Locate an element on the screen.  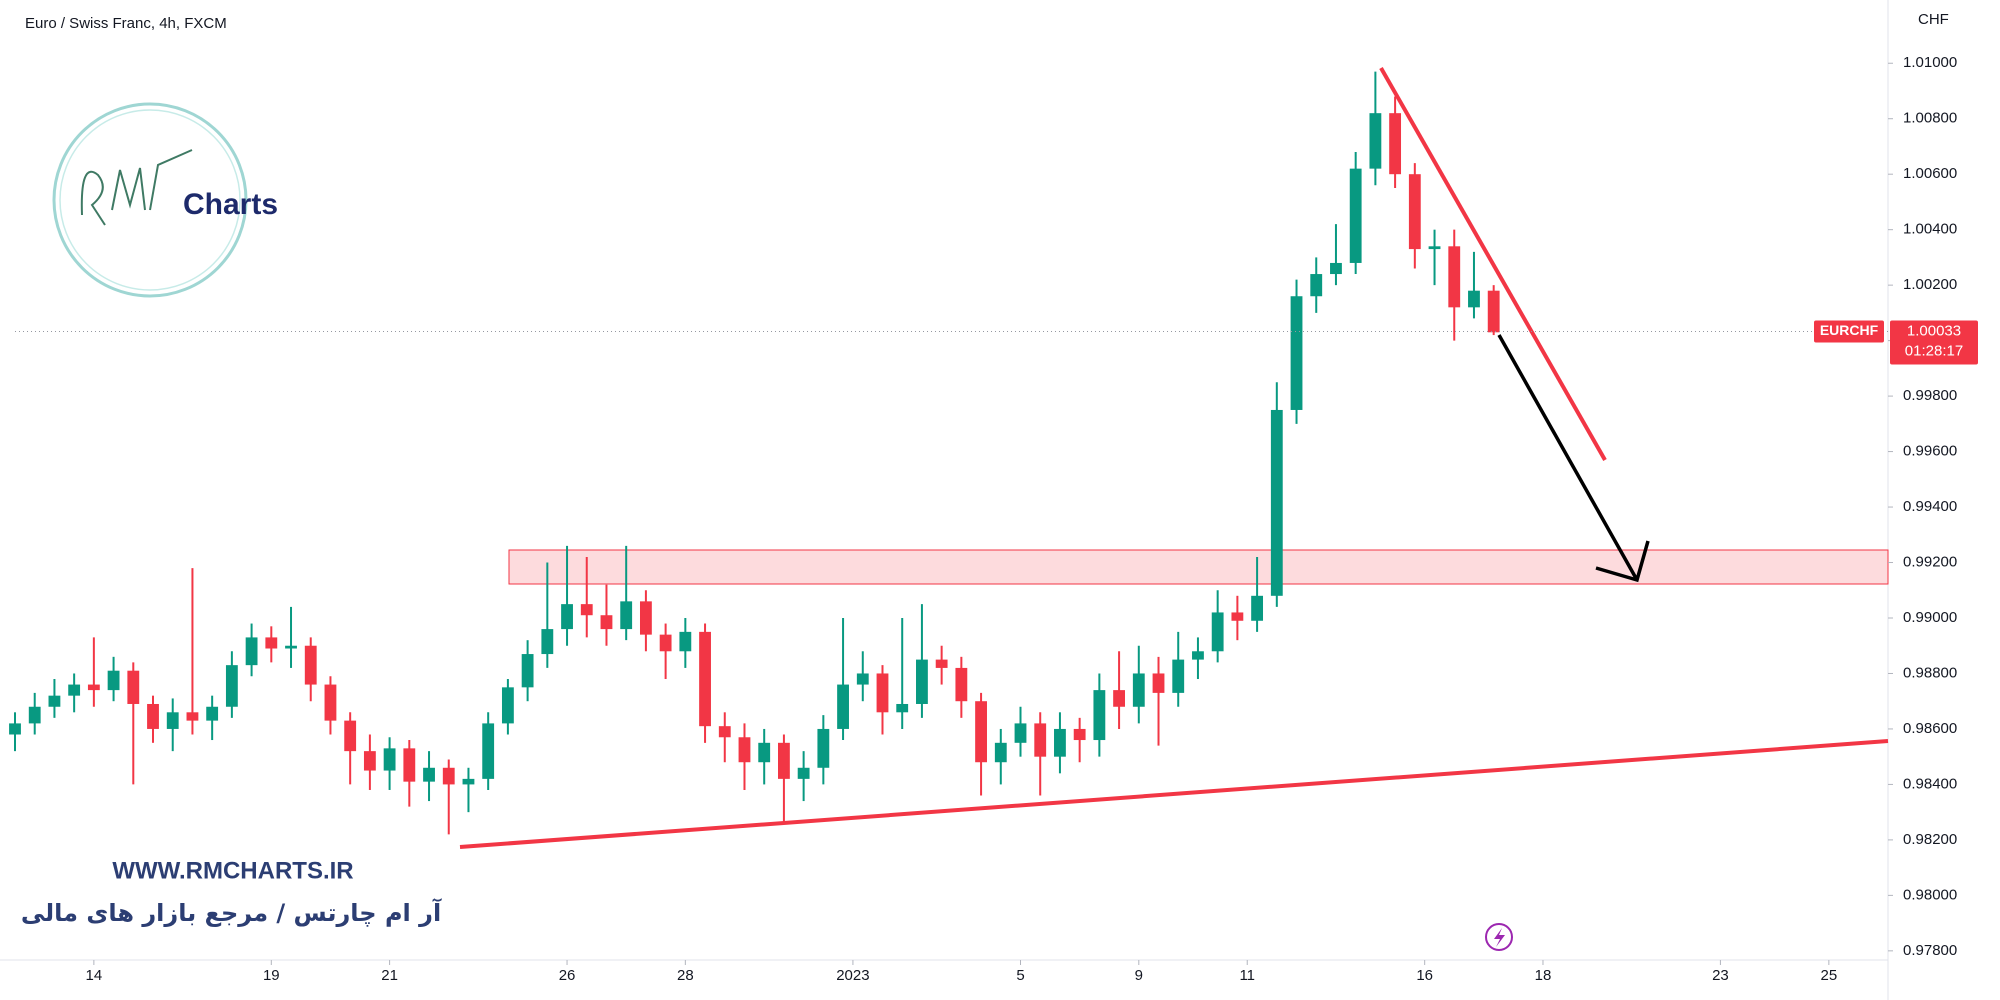
x-tick-label: 16 is located at coordinates (1424, 975).